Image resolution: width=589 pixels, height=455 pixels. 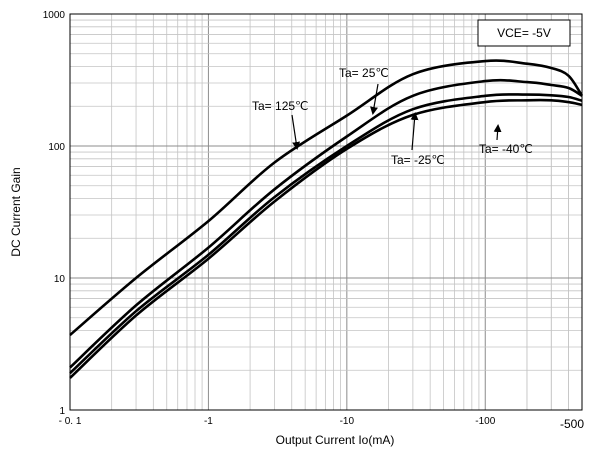 I want to click on condition-box, so click(x=524, y=33).